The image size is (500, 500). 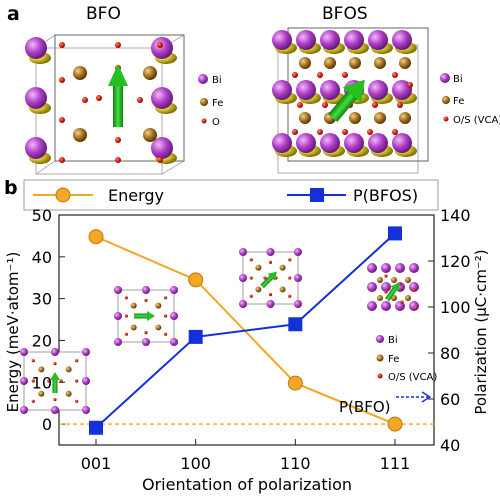 I want to click on x-axis-label: Orientation of polarization, so click(x=247, y=484).